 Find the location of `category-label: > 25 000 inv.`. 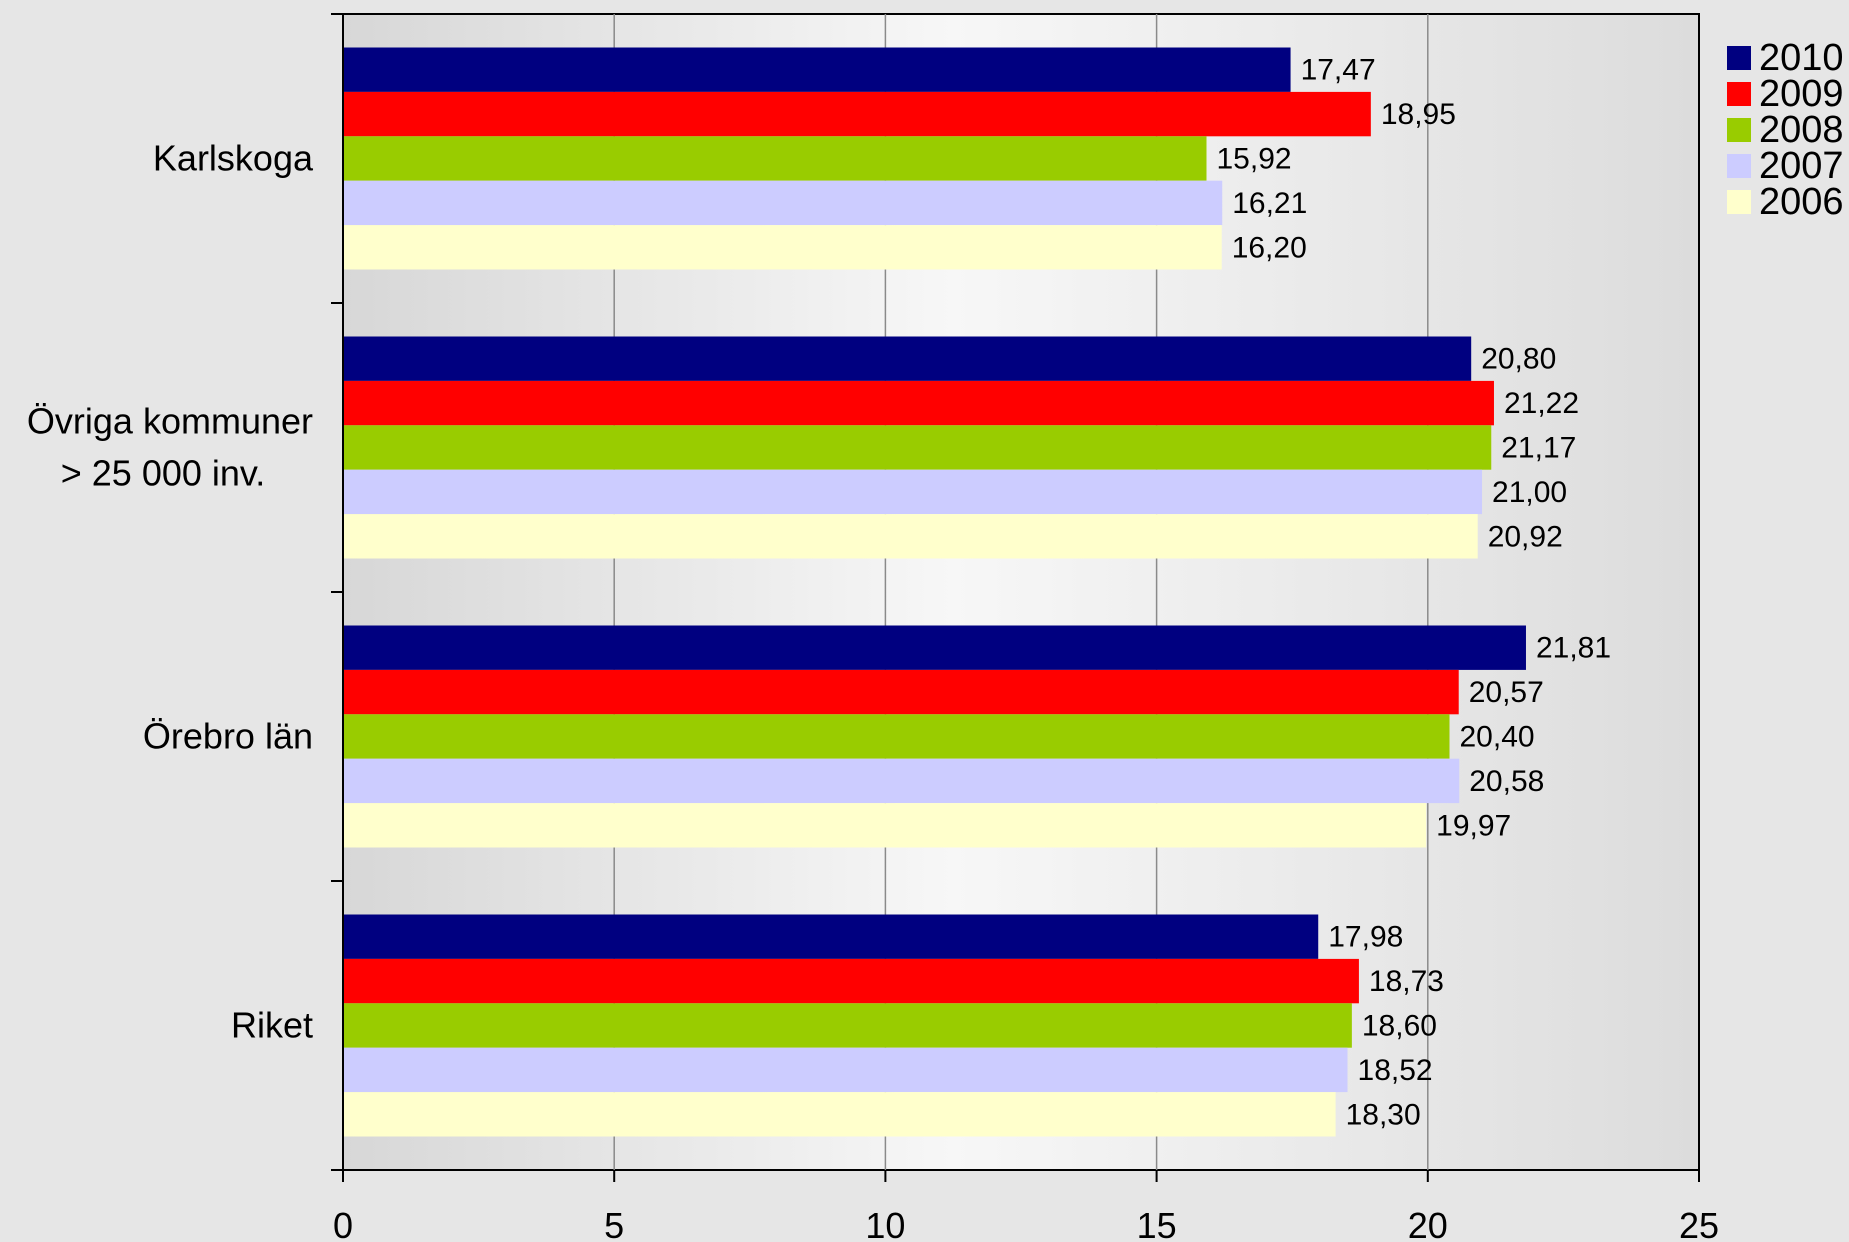

category-label: > 25 000 inv. is located at coordinates (163, 473).